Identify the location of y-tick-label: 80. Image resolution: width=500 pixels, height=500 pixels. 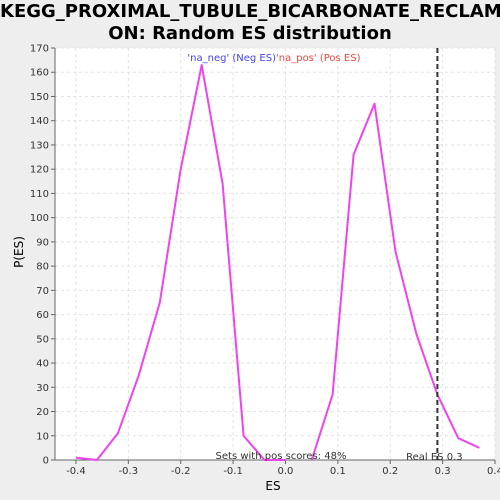
(42, 267).